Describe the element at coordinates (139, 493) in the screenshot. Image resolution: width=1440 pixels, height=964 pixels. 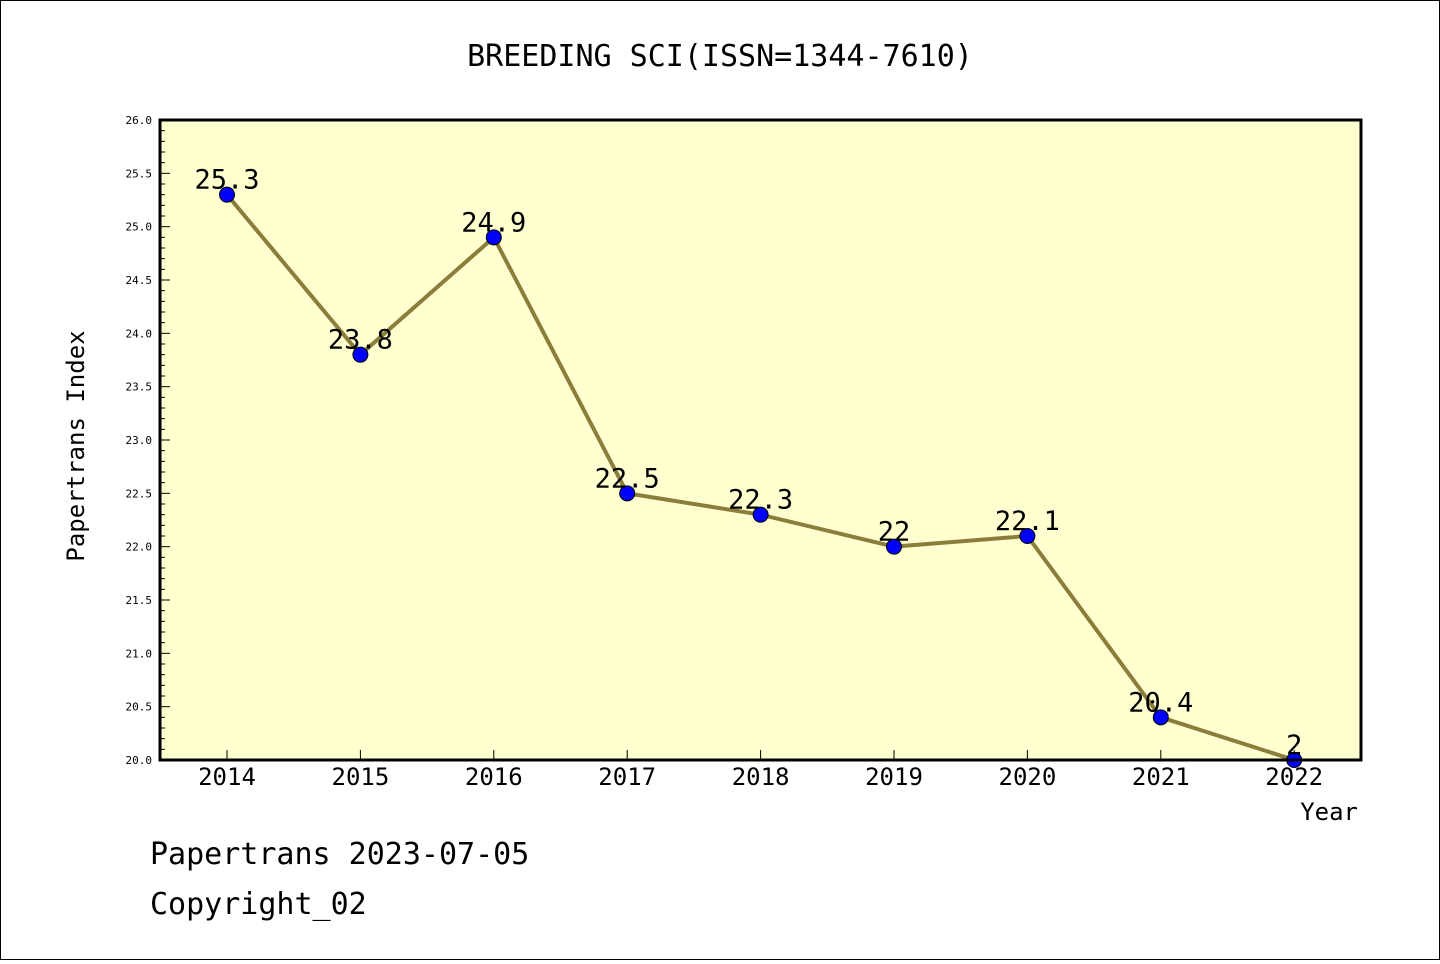
I see `y-tick-label: 22.5` at that location.